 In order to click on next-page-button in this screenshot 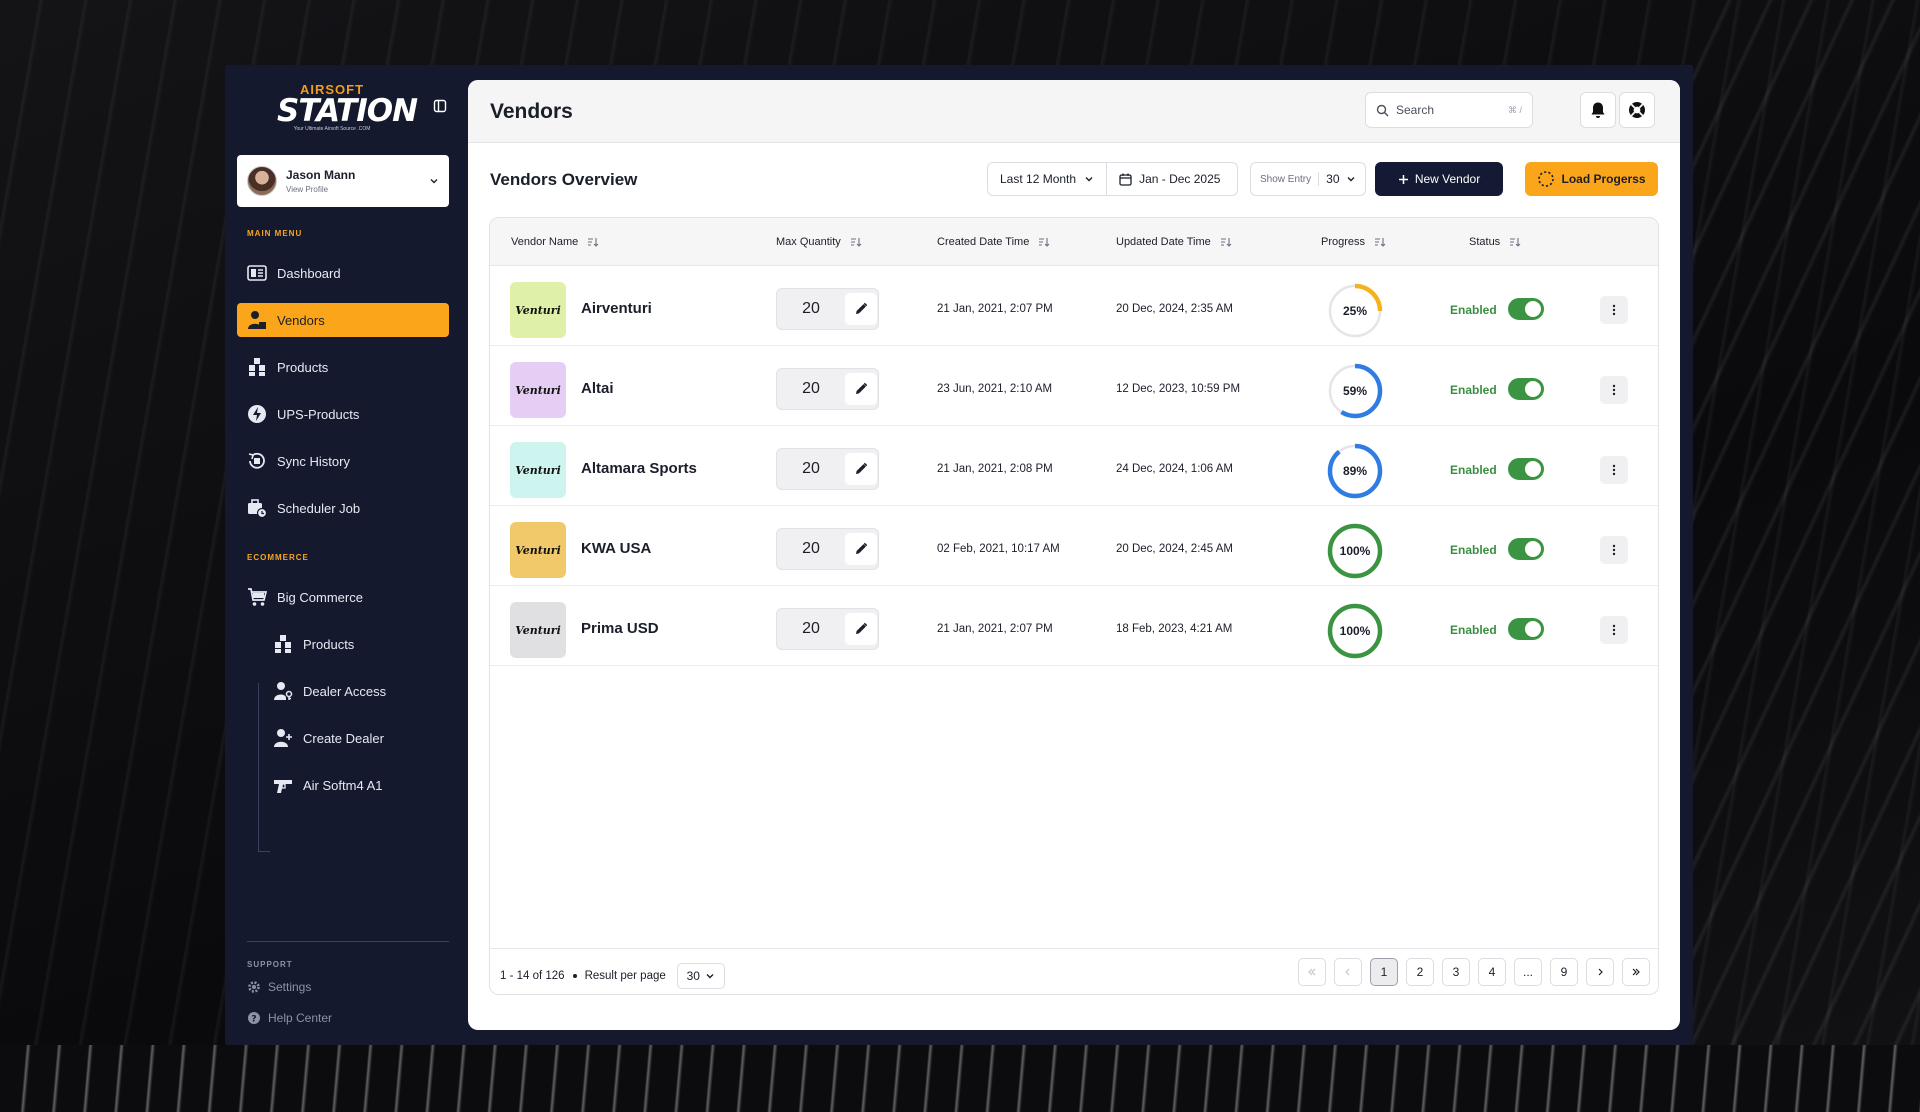, I will do `click(1600, 972)`.